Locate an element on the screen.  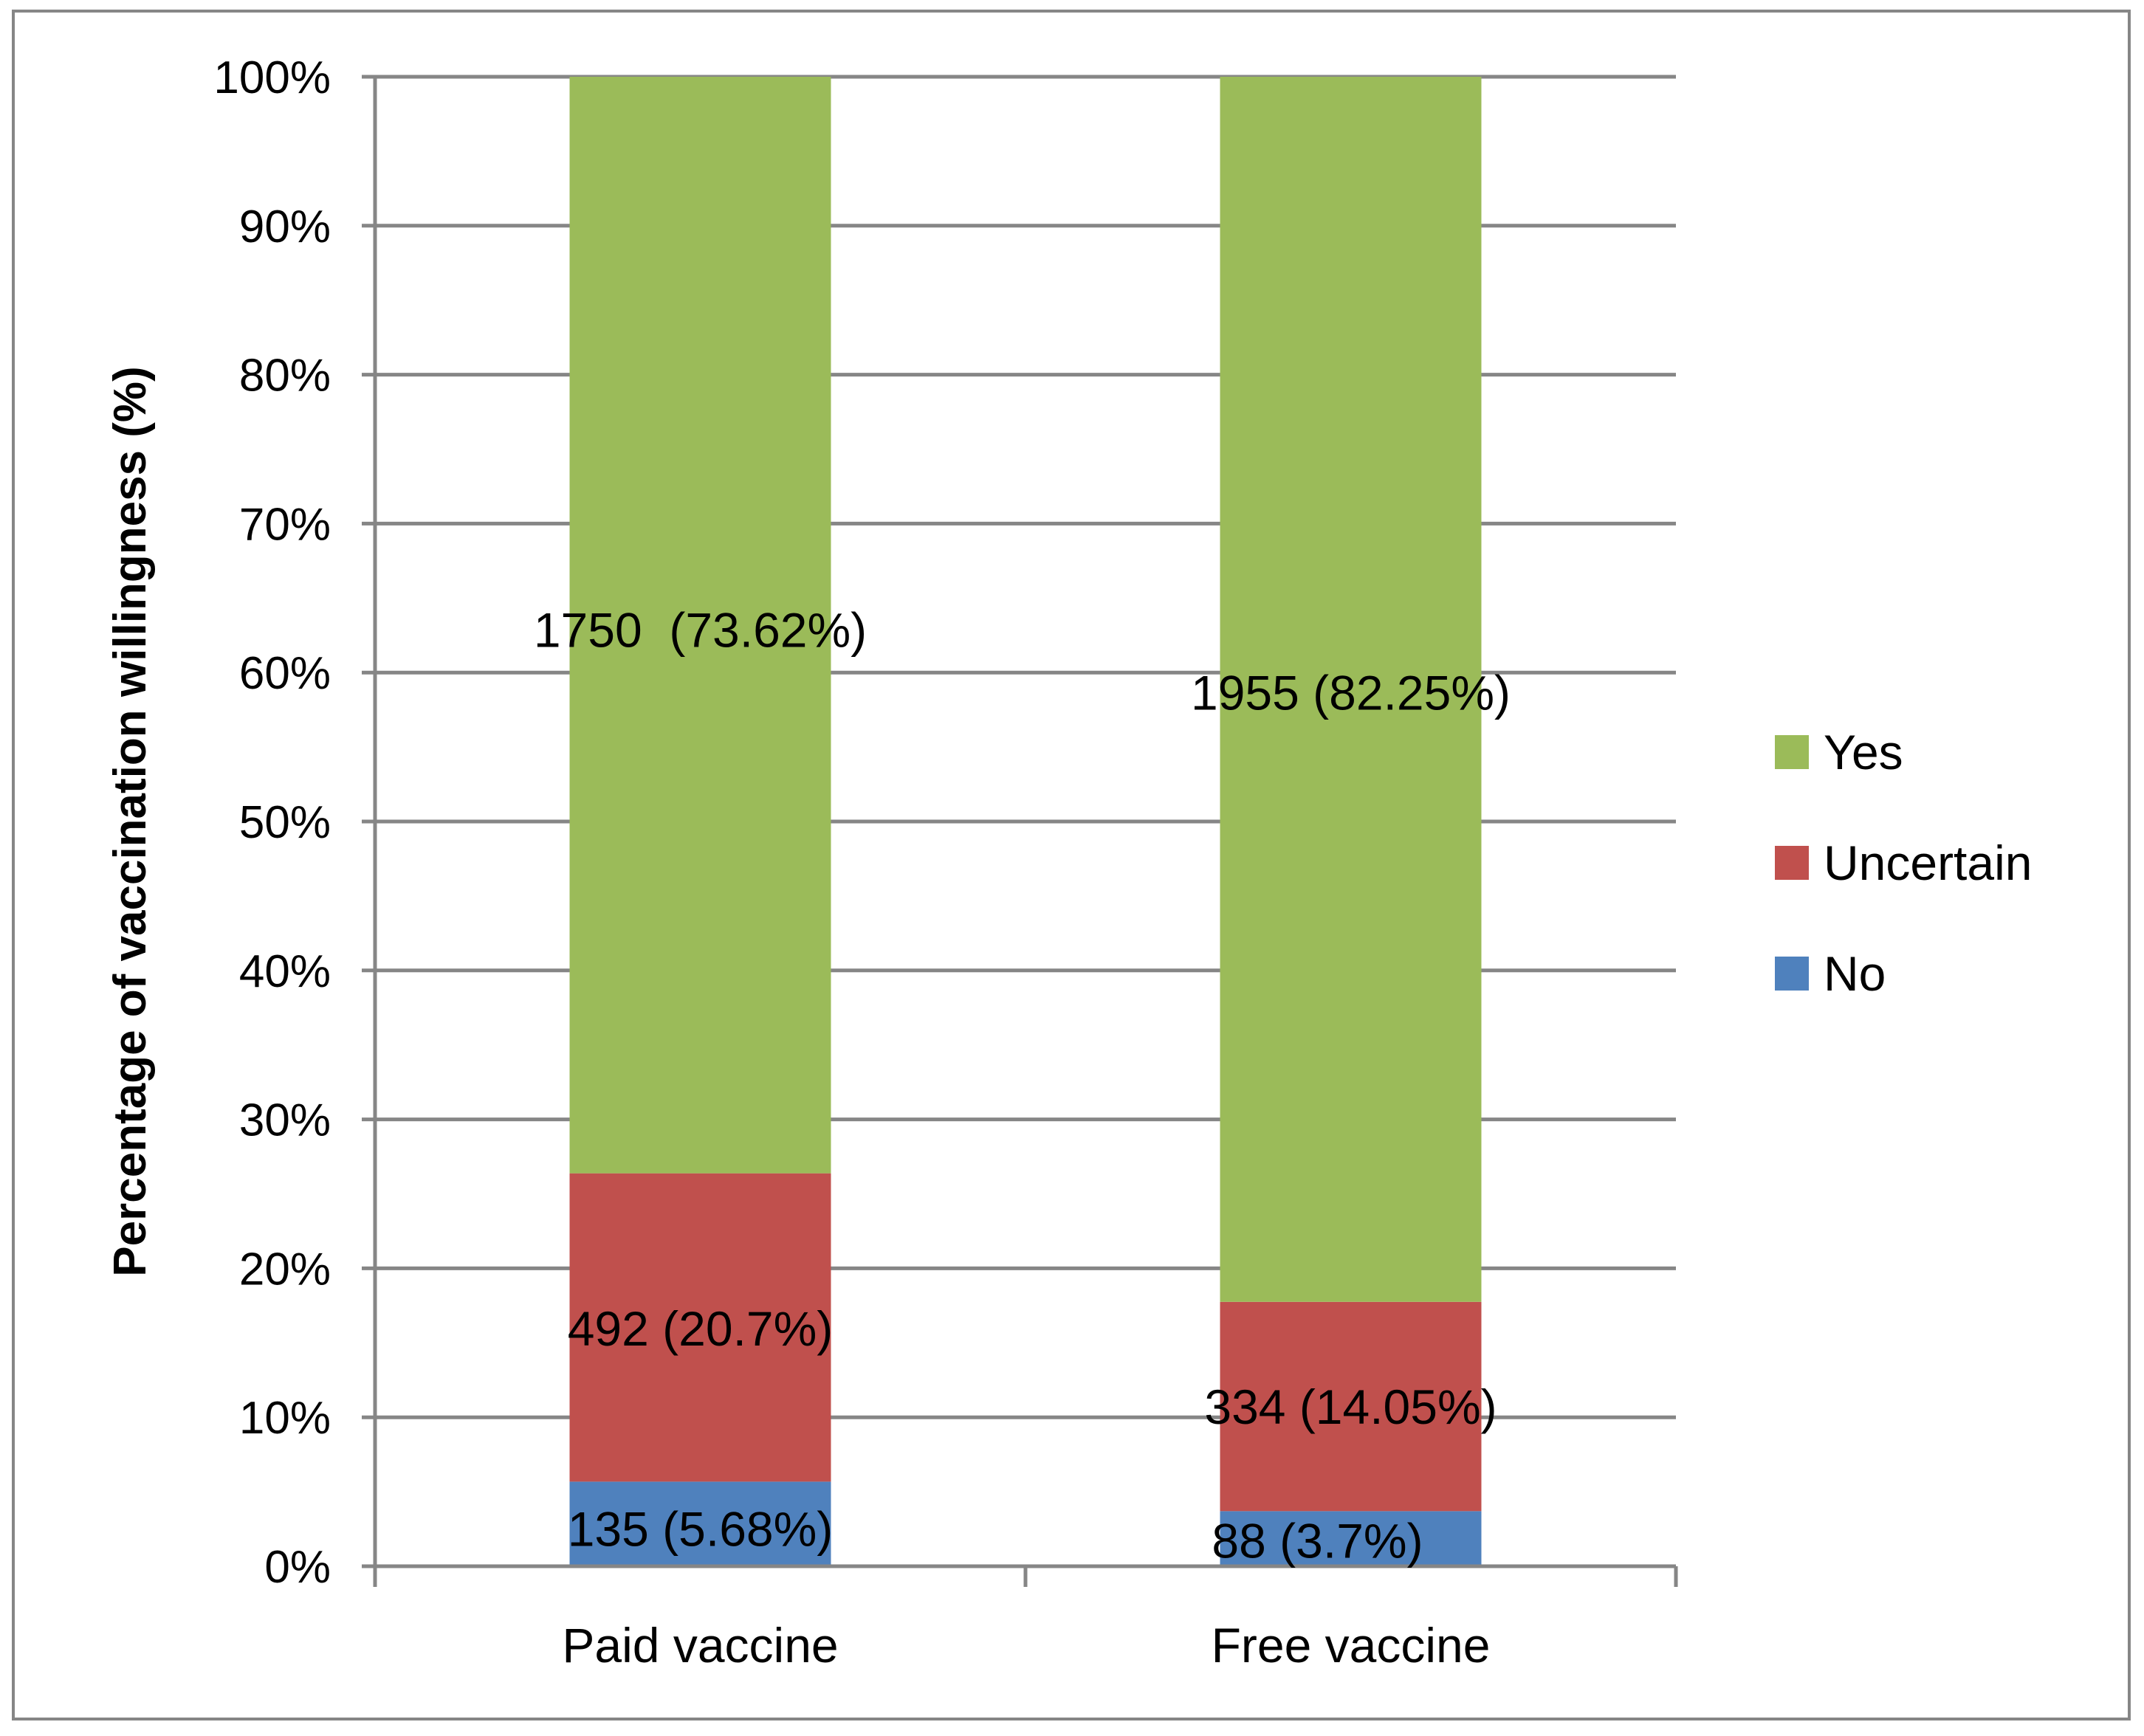
y-tick-label-50: 50% is located at coordinates (285, 822).